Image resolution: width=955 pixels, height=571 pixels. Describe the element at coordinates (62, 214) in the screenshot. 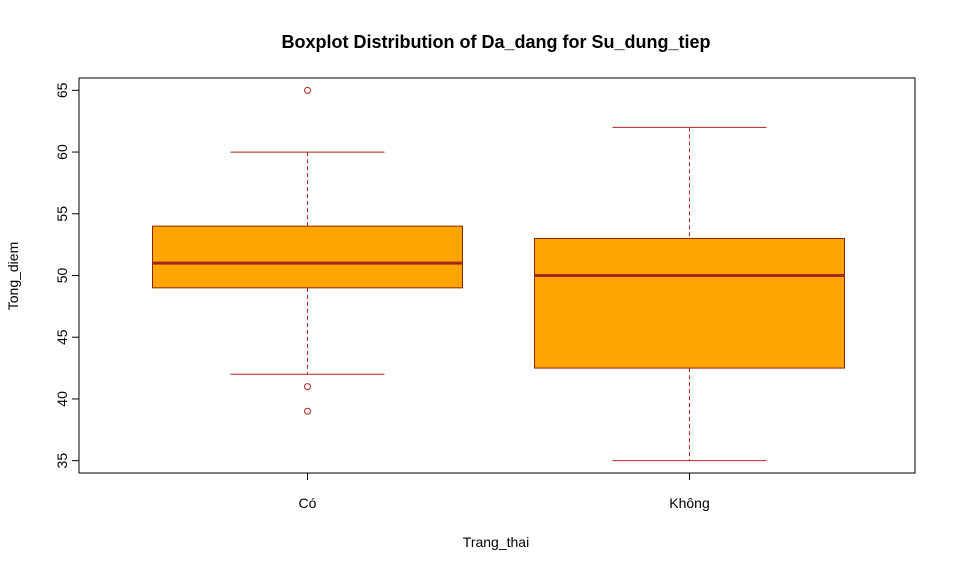

I see `y-tick-label: 55` at that location.